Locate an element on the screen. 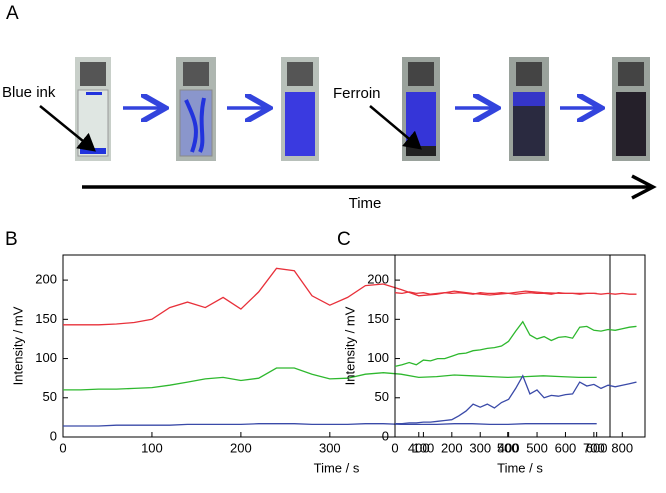 This screenshot has width=666, height=493. panel-label: C is located at coordinates (344, 239).